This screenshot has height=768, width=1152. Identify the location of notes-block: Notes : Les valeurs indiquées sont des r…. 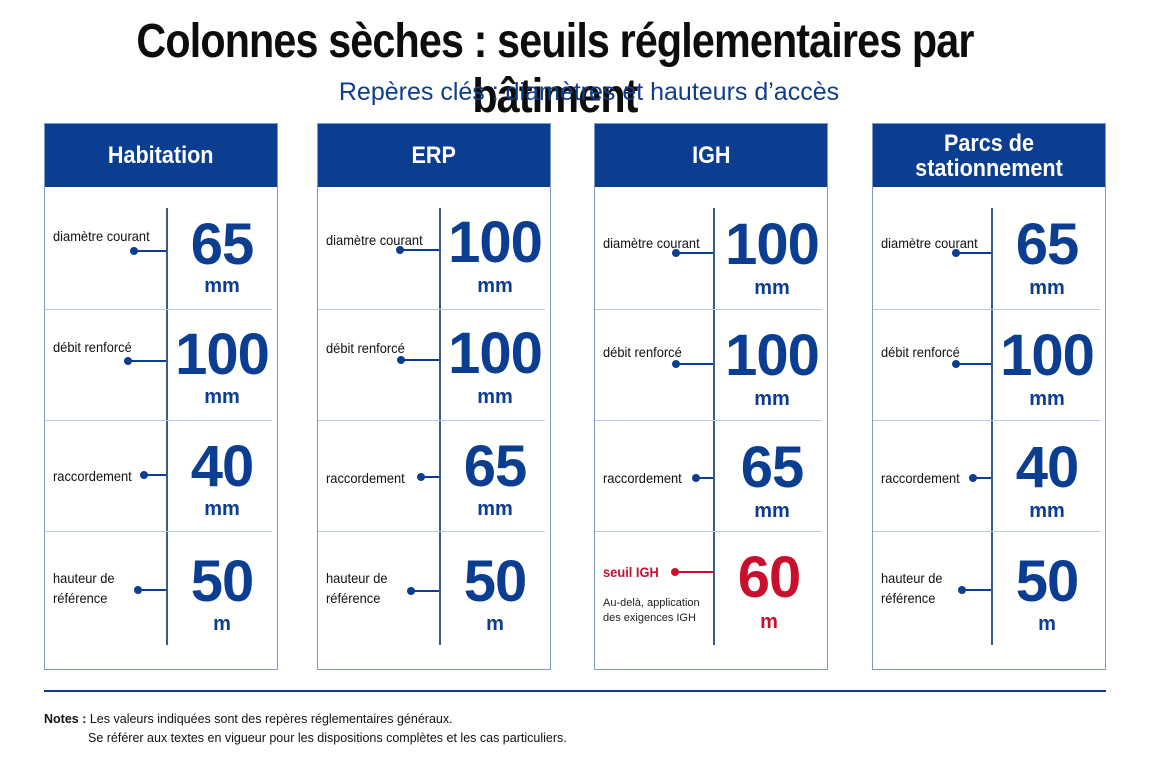
(305, 729).